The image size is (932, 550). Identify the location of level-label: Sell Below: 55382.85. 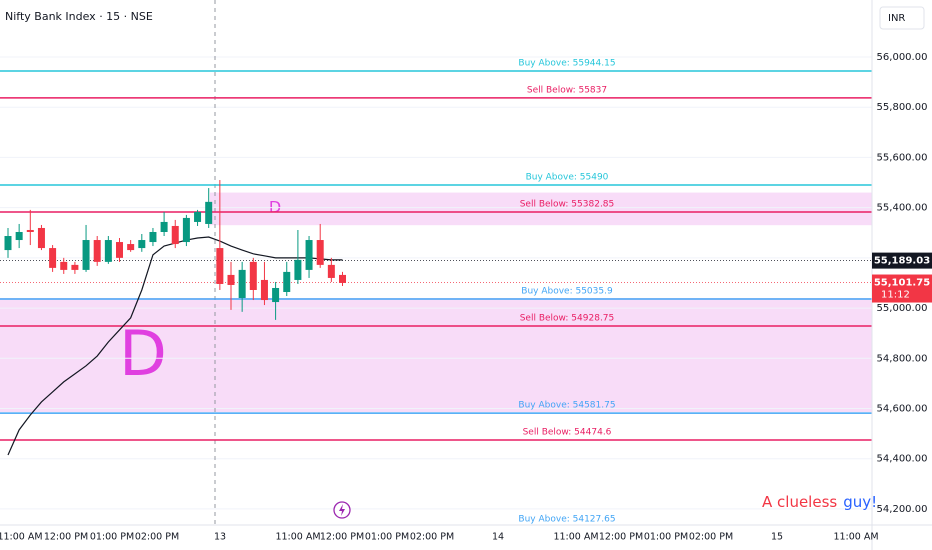
(567, 204).